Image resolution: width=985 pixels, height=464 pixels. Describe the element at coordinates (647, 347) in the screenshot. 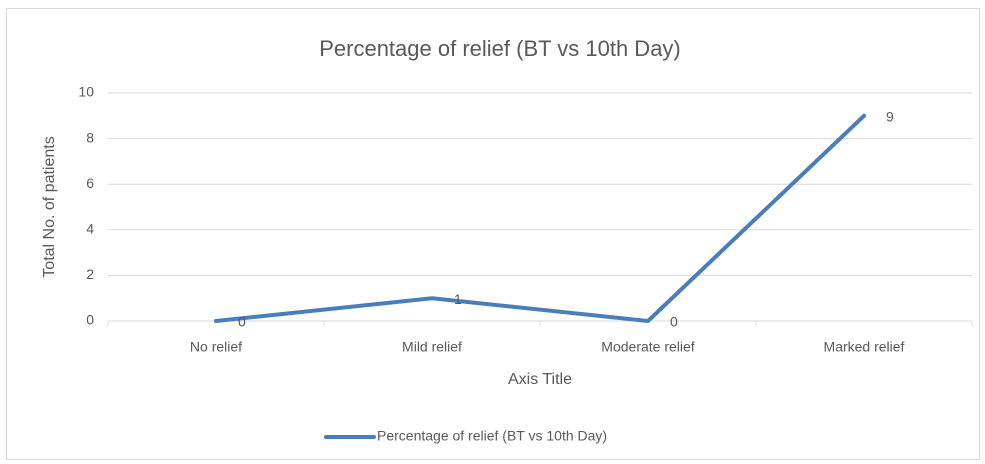

I see `x-tick-label: Moderate relief` at that location.